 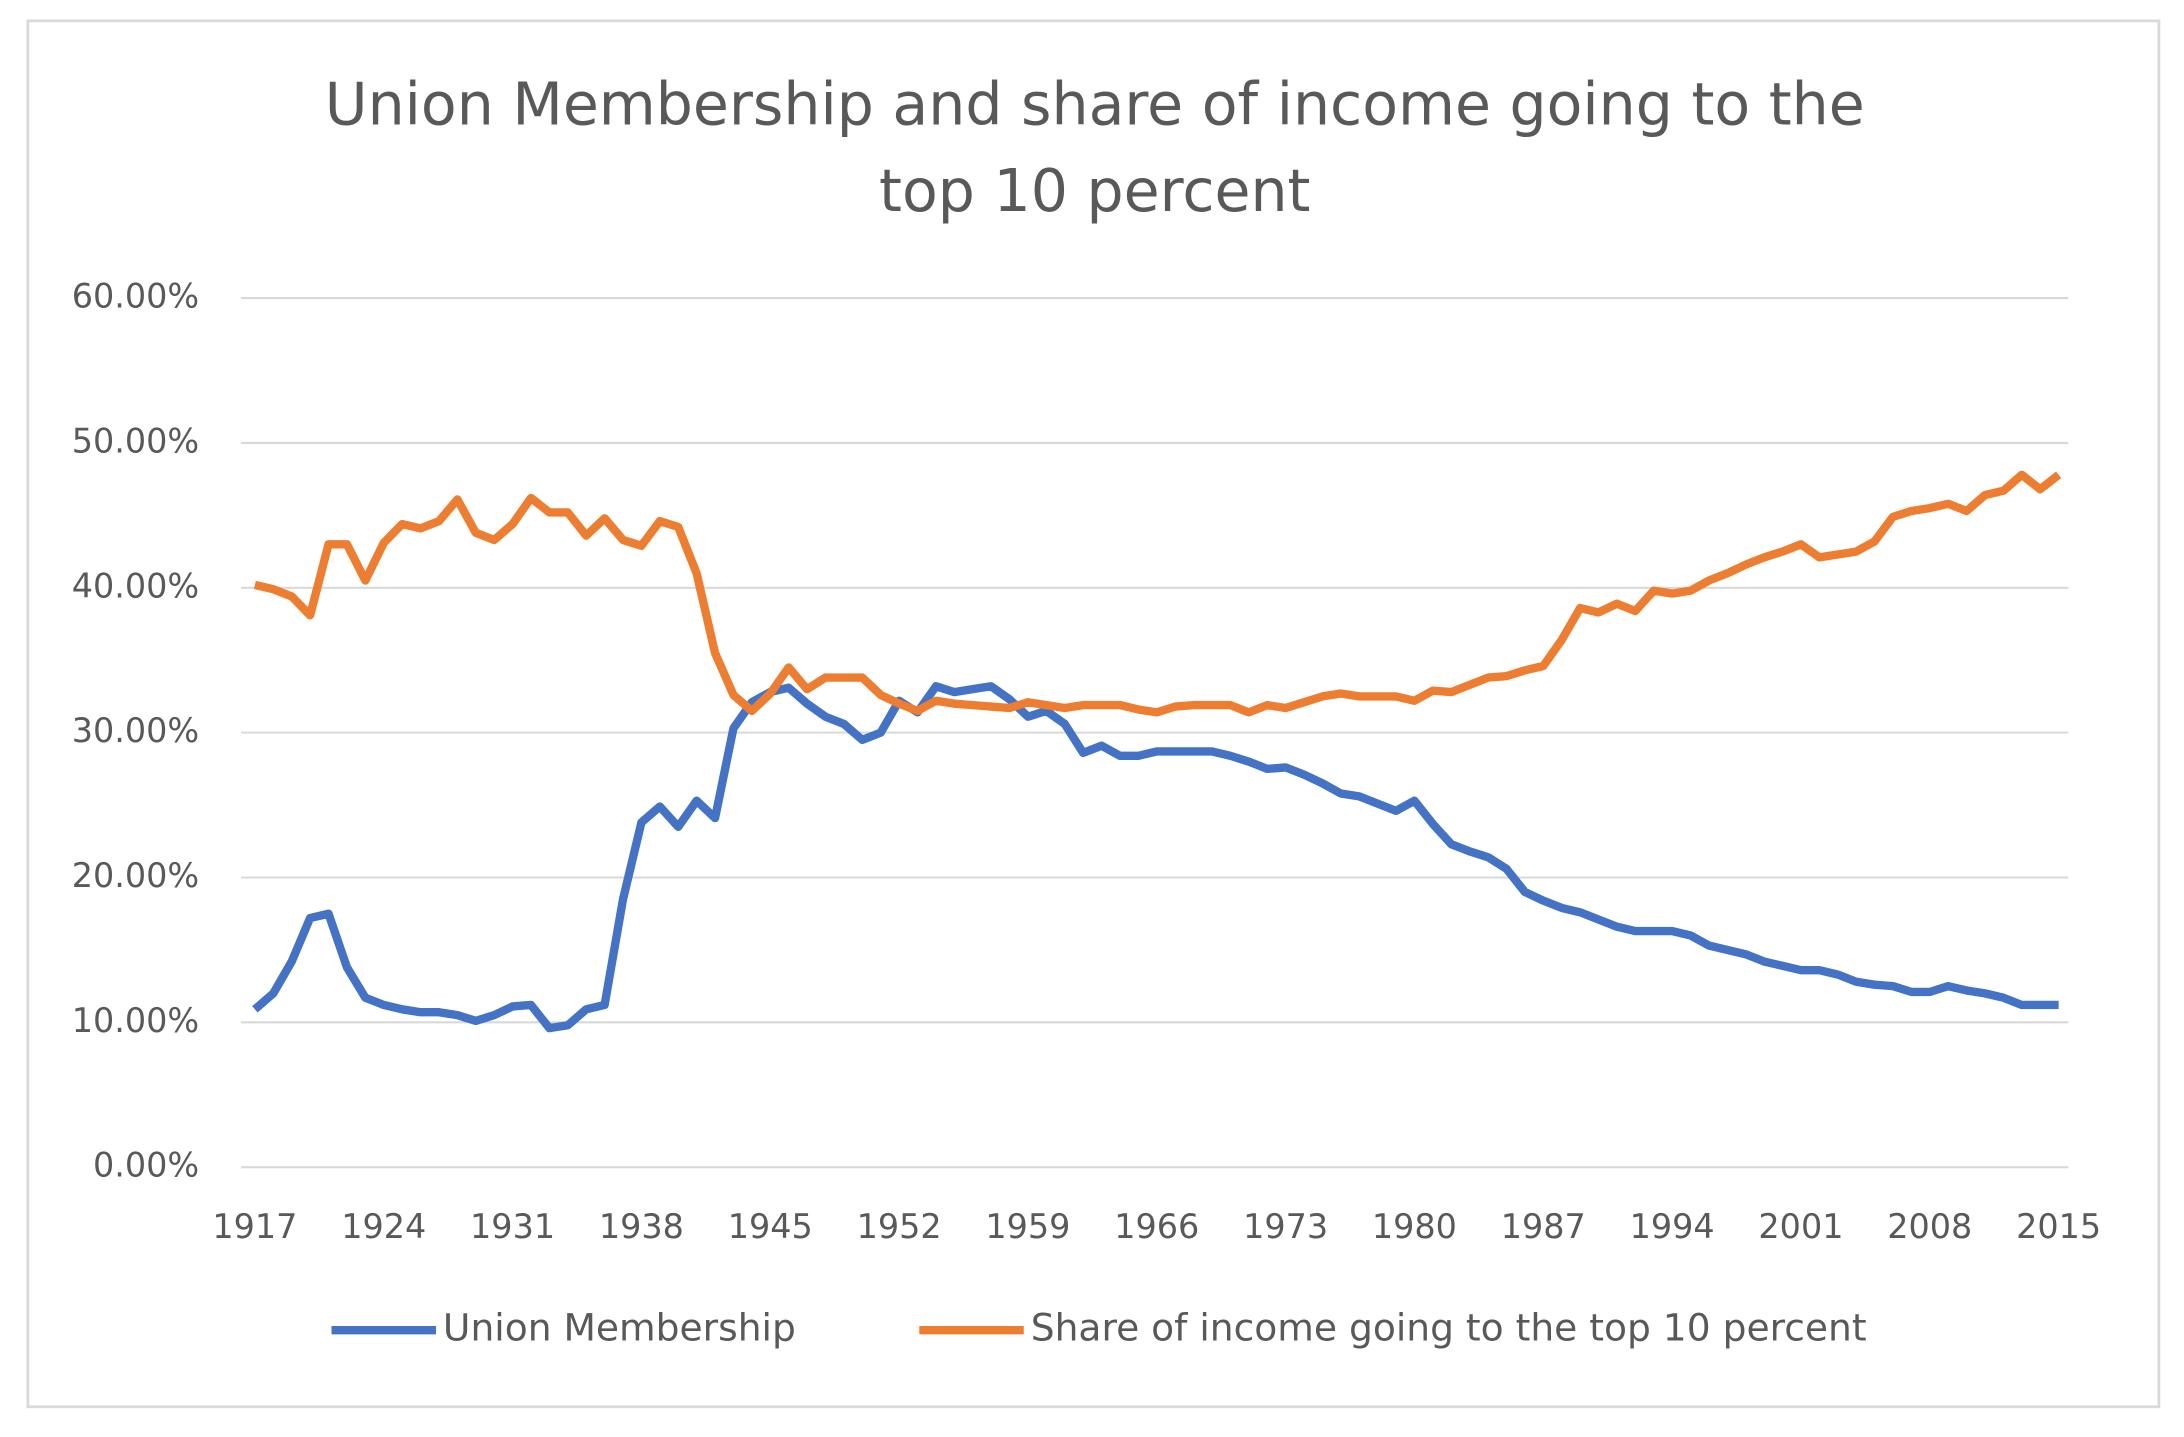 What do you see at coordinates (1285, 1226) in the screenshot?
I see `x-tick-label: 1973` at bounding box center [1285, 1226].